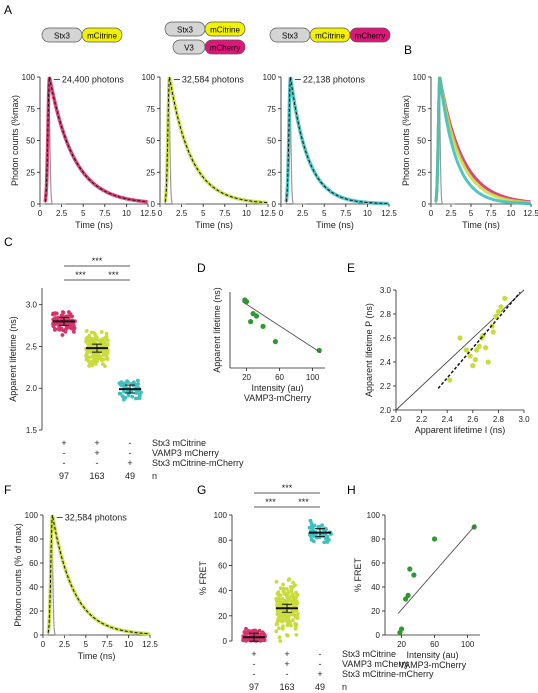 This screenshot has width=538, height=693. Describe the element at coordinates (179, 443) in the screenshot. I see `condition-label: Stx3 mCitrine` at that location.